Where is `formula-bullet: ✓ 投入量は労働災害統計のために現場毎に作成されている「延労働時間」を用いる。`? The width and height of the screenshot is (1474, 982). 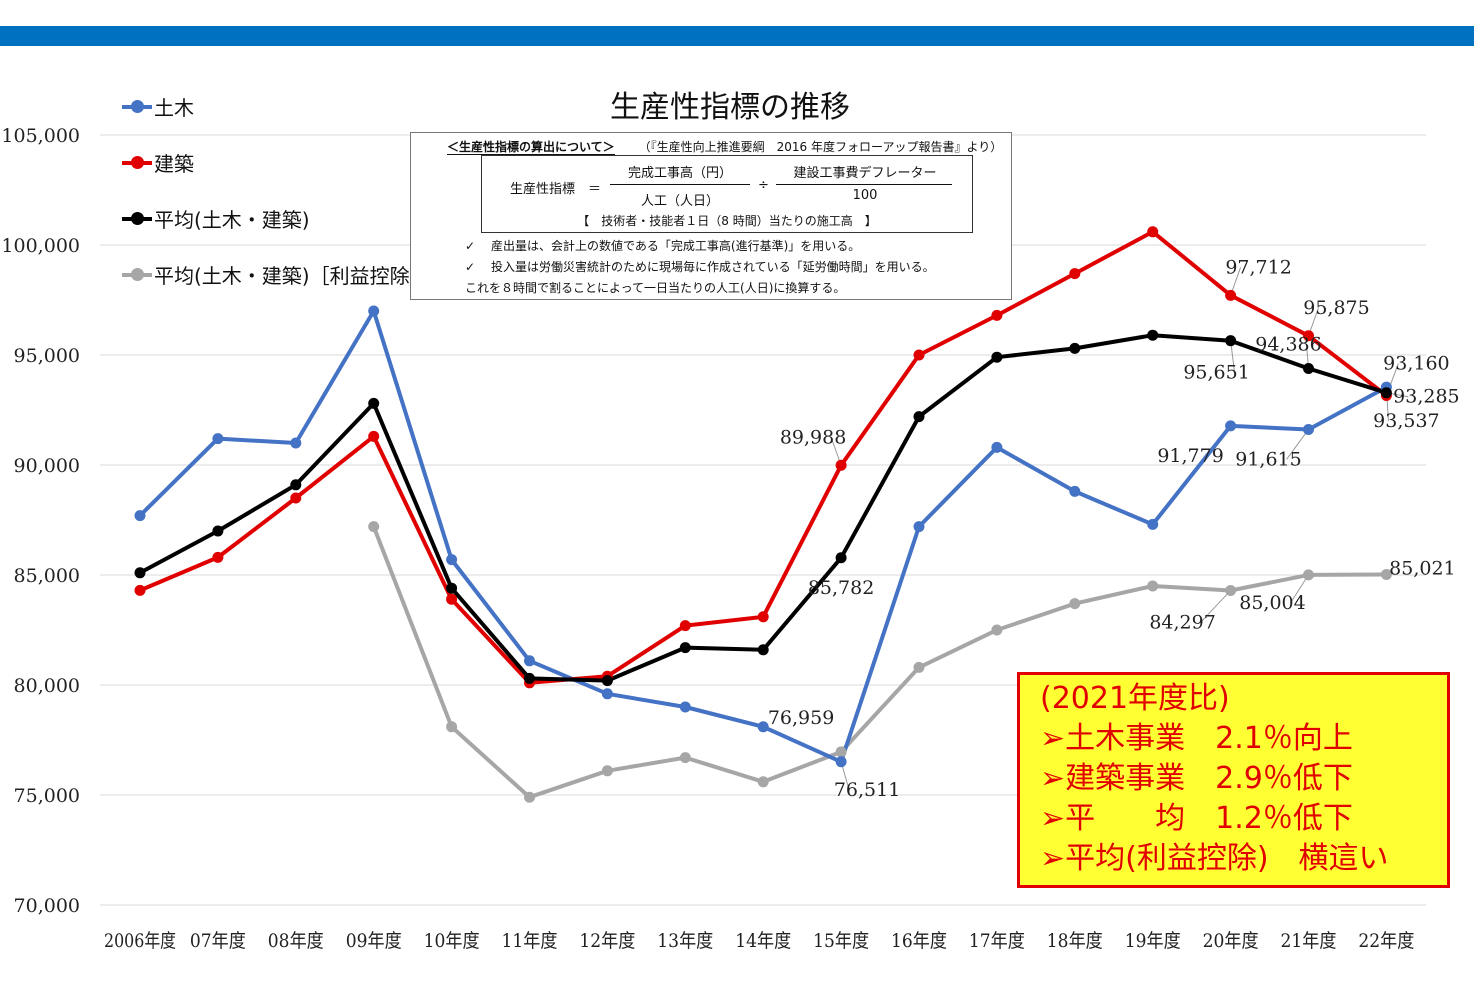
formula-bullet: ✓ 投入量は労働災害統計のために現場毎に作成されている「延労働時間」を用いる。 is located at coordinates (700, 266).